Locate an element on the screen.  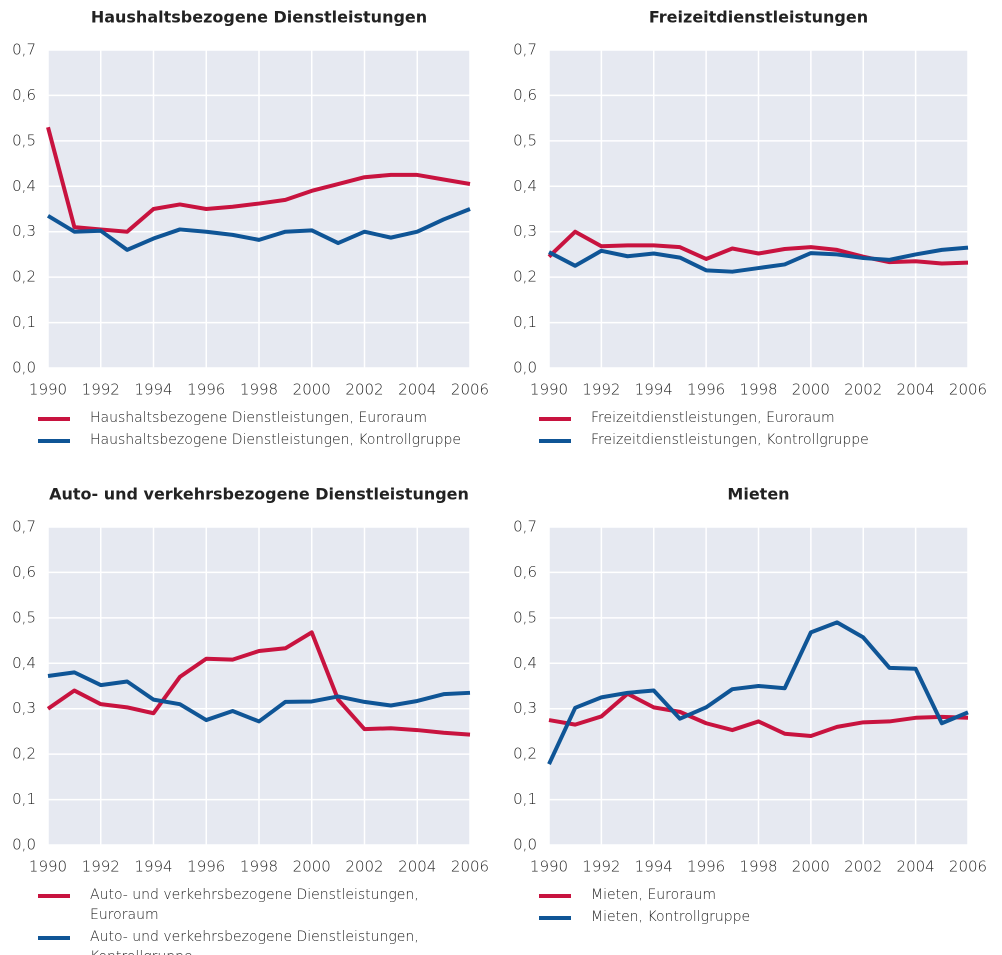
chart-title: Freizeitdienstleistungen is located at coordinates (758, 17).